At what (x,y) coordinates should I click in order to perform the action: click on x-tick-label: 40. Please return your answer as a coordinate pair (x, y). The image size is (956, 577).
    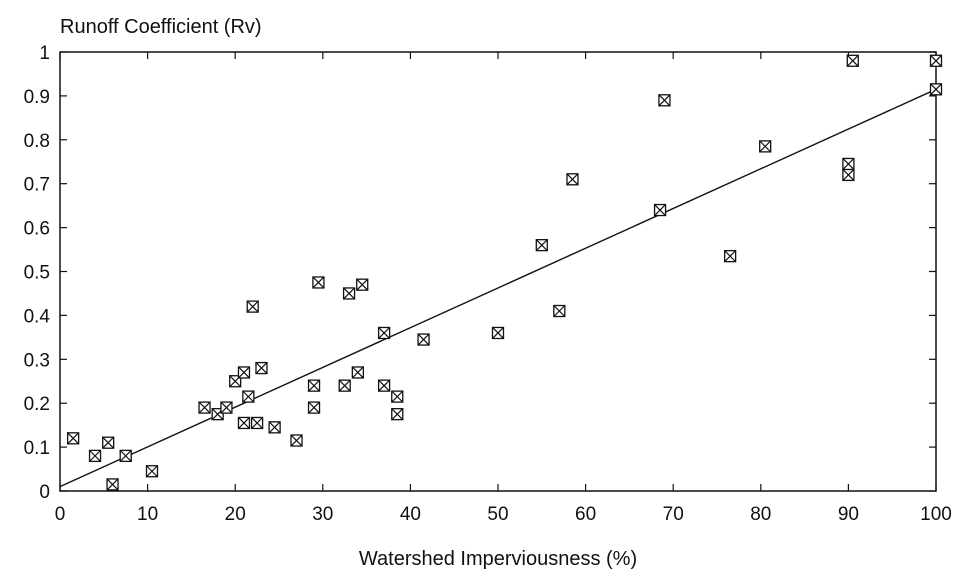
    Looking at the image, I should click on (410, 514).